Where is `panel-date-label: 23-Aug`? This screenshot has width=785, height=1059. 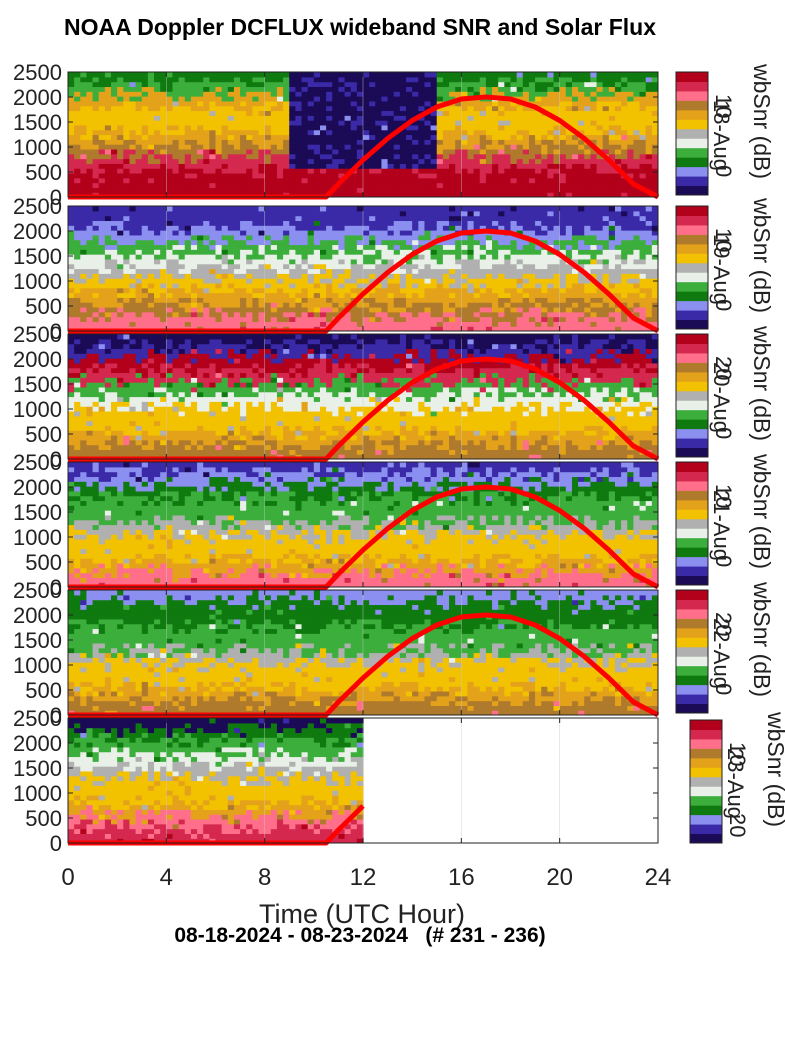
panel-date-label: 23-Aug is located at coordinates (735, 783).